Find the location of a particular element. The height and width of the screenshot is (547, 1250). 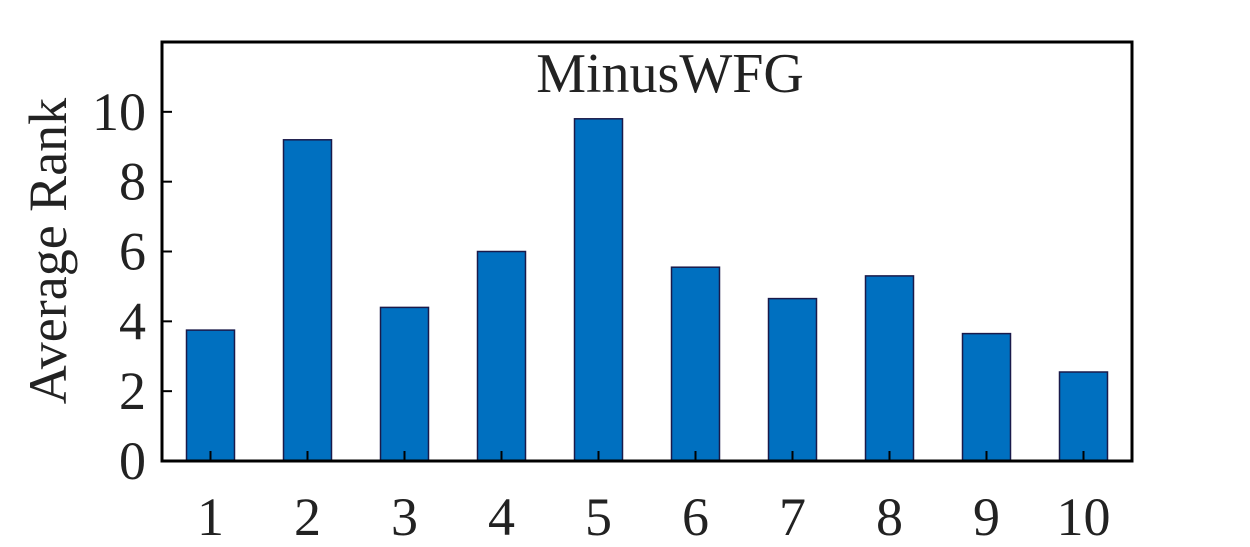

x-tick-label: 8 is located at coordinates (889, 517).